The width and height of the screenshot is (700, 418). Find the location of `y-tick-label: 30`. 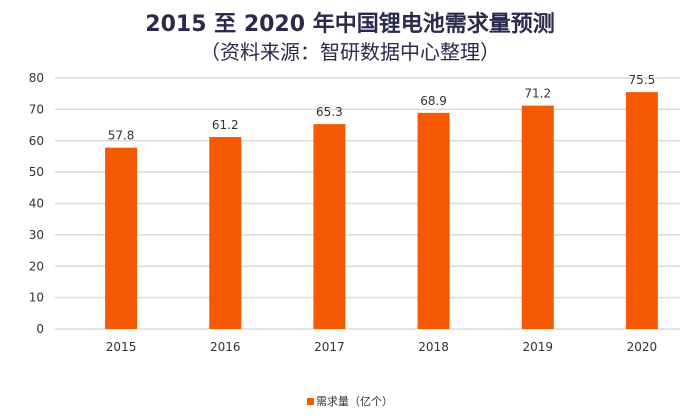

y-tick-label: 30 is located at coordinates (36, 235).